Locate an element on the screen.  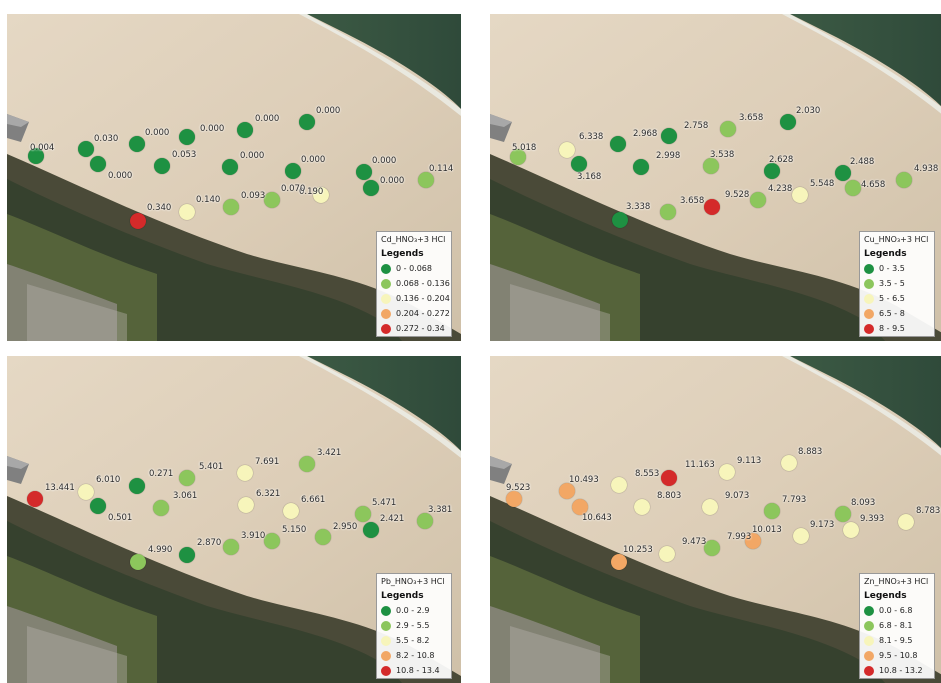
sample-point-label: 3.658 is located at coordinates (751, 118).